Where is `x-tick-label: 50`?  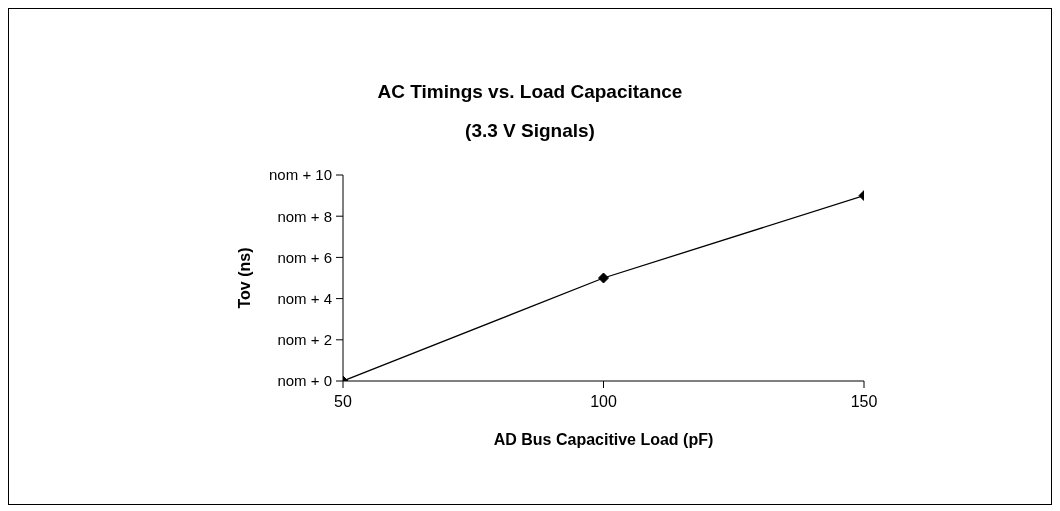
x-tick-label: 50 is located at coordinates (343, 402).